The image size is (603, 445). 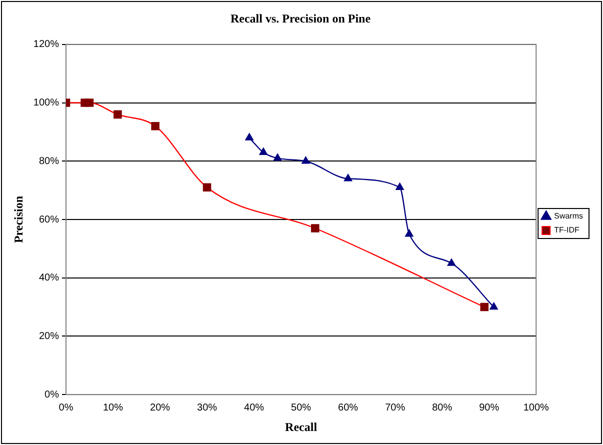 I want to click on x-tick-label: 90%, so click(x=489, y=408).